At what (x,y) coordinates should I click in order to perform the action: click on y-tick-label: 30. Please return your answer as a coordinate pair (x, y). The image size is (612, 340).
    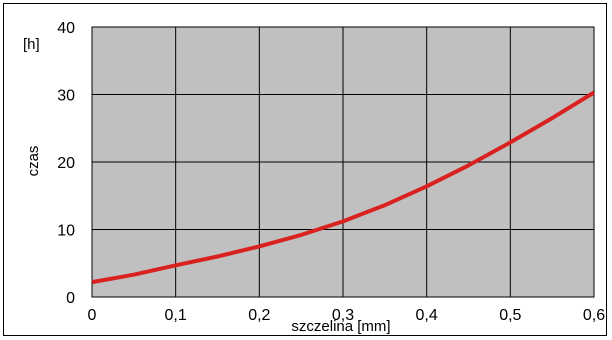
    Looking at the image, I should click on (66, 96).